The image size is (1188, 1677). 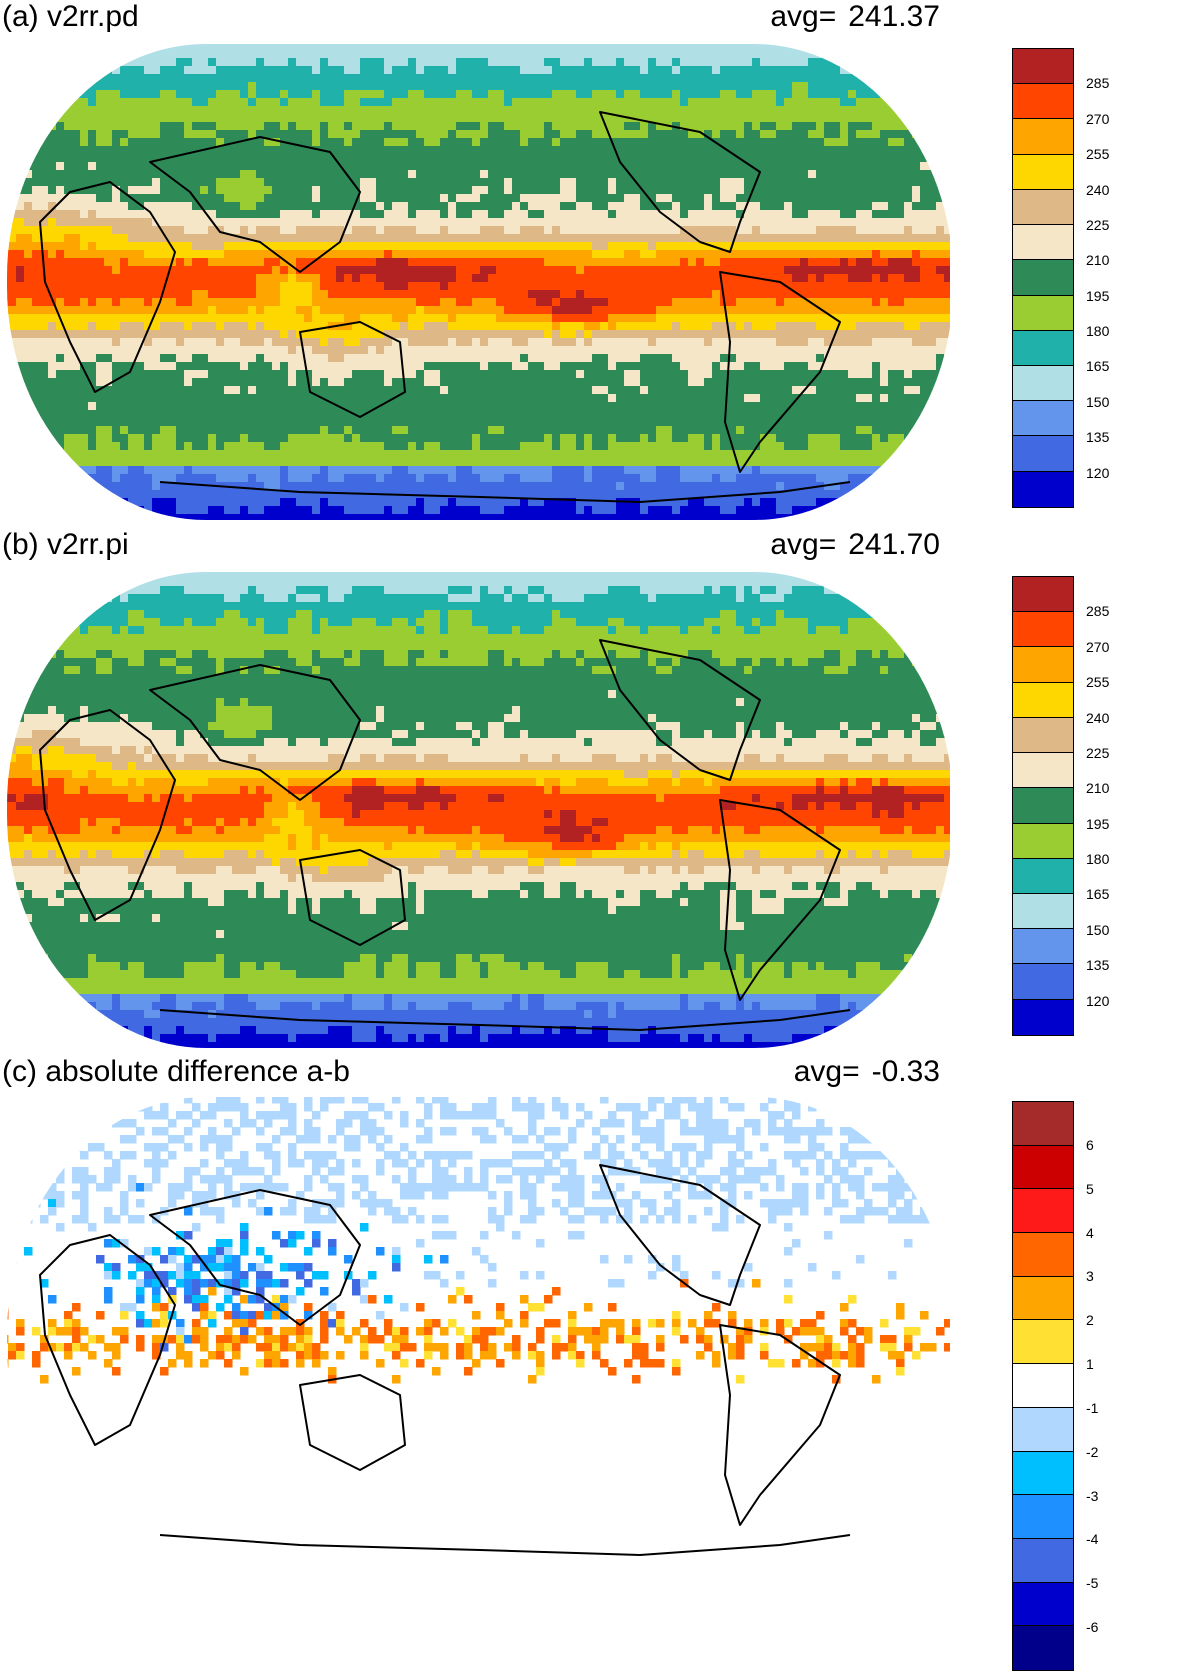 What do you see at coordinates (1090, 1276) in the screenshot?
I see `colorbar-tick-label: 3` at bounding box center [1090, 1276].